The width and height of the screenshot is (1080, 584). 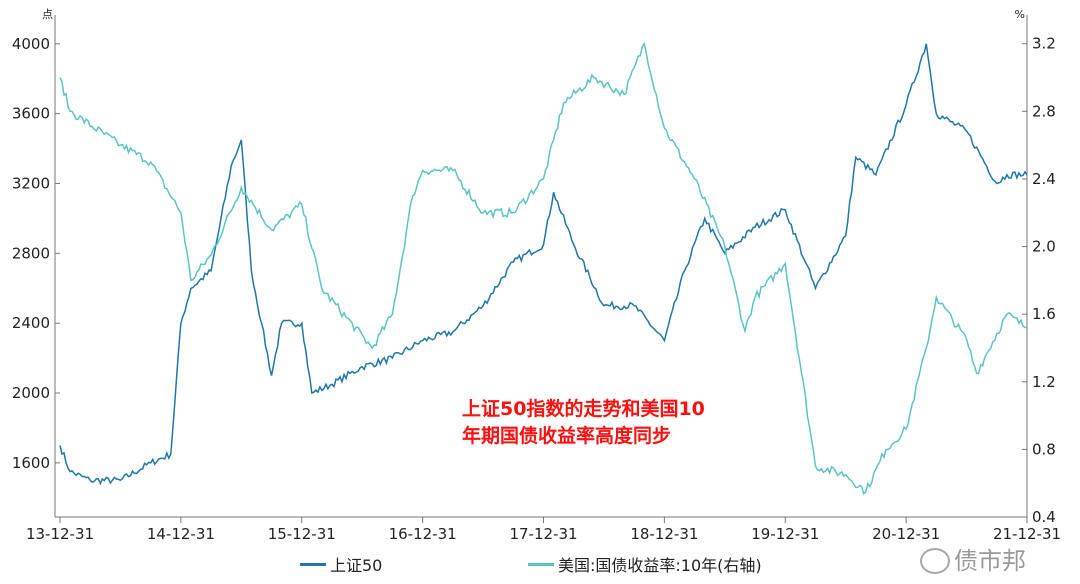 I want to click on left-tick-label: 2800, so click(x=31, y=253).